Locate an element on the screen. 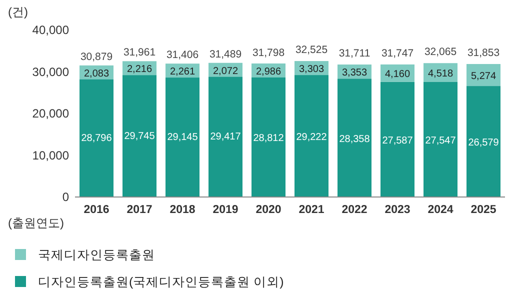 This screenshot has height=298, width=516. data-label: 28,796 is located at coordinates (96, 138).